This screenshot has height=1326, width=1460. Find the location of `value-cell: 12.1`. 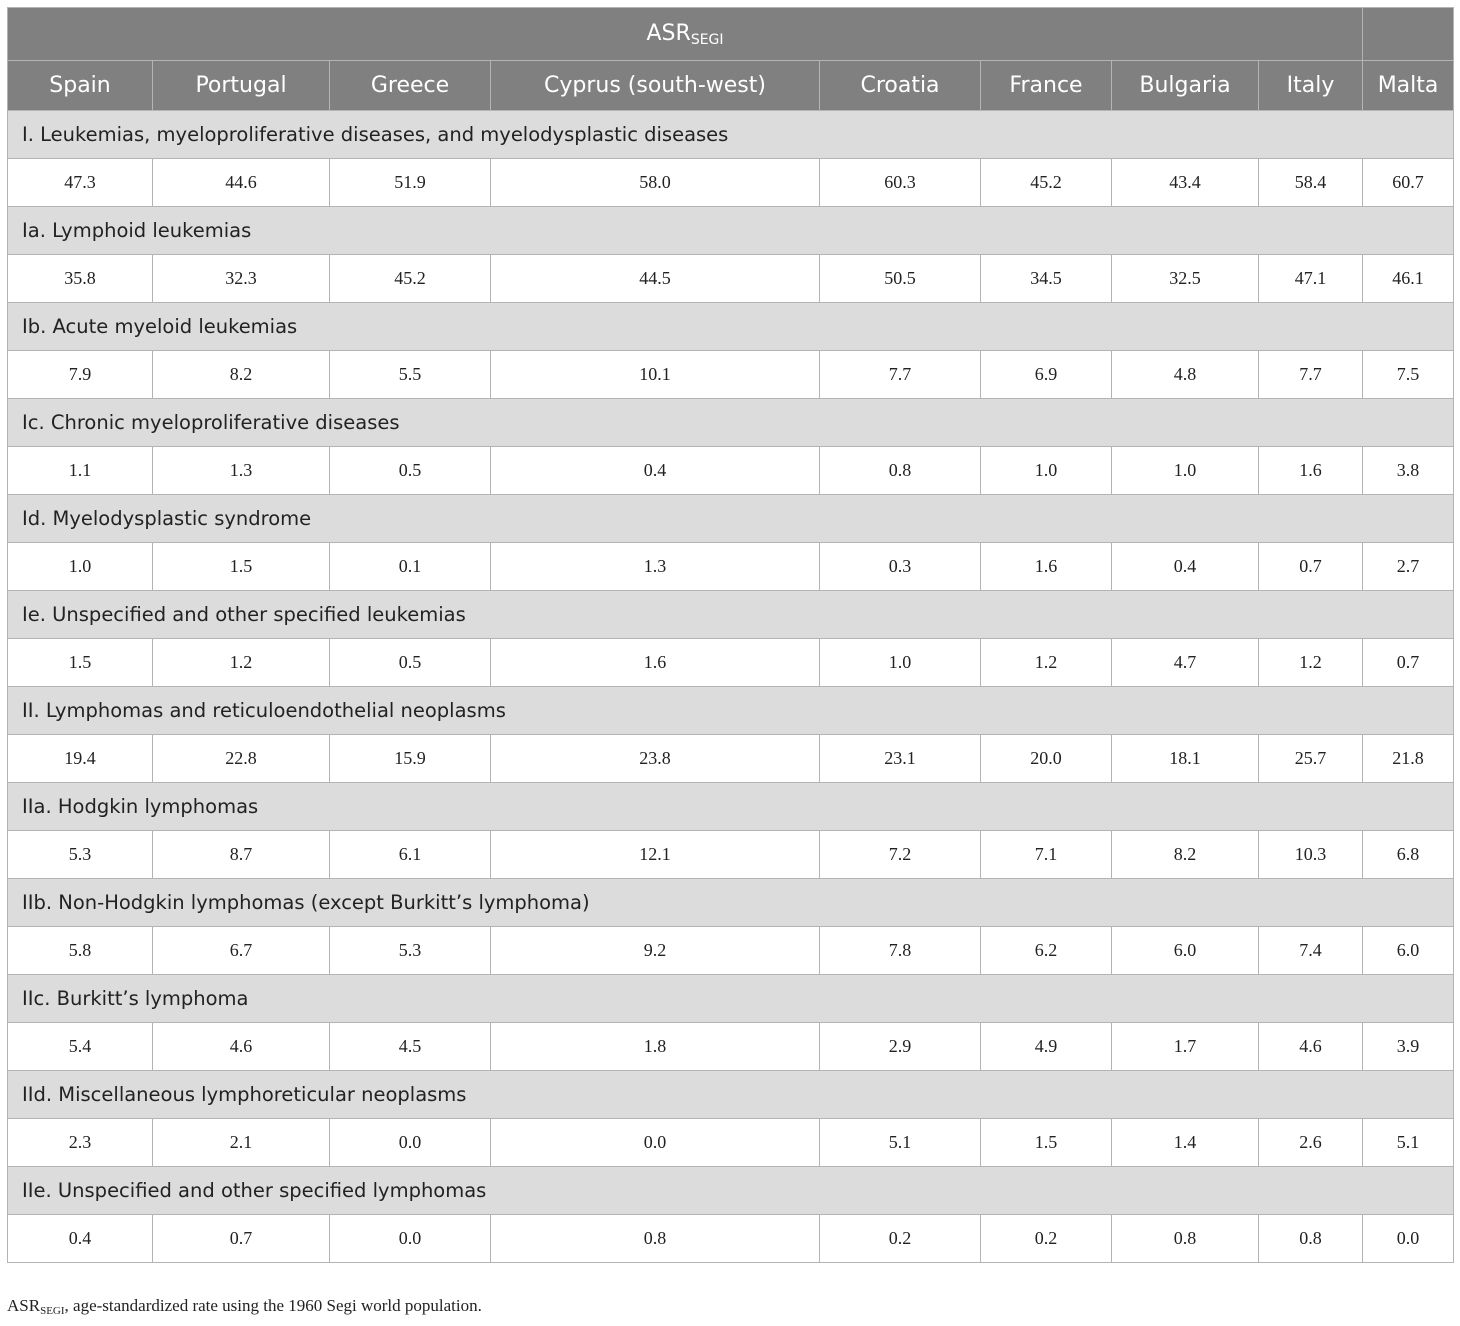

value-cell: 12.1 is located at coordinates (655, 854).